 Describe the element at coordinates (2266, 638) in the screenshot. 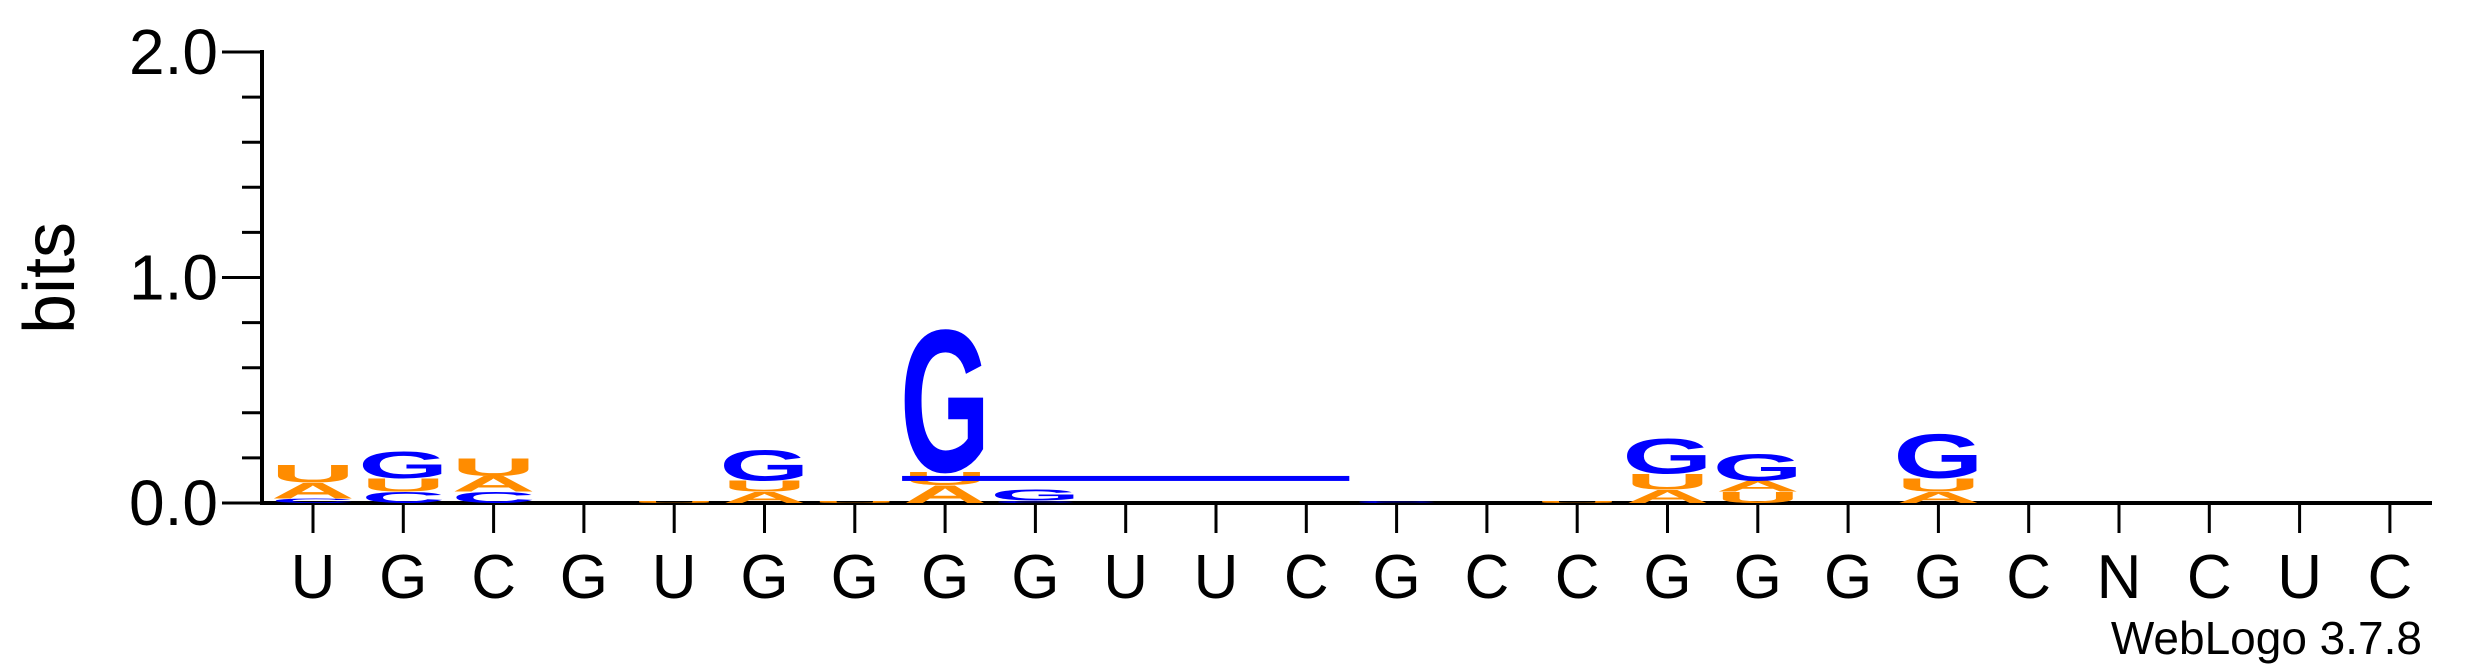

I see `weblogo-credit: WebLogo 3.7.8` at that location.